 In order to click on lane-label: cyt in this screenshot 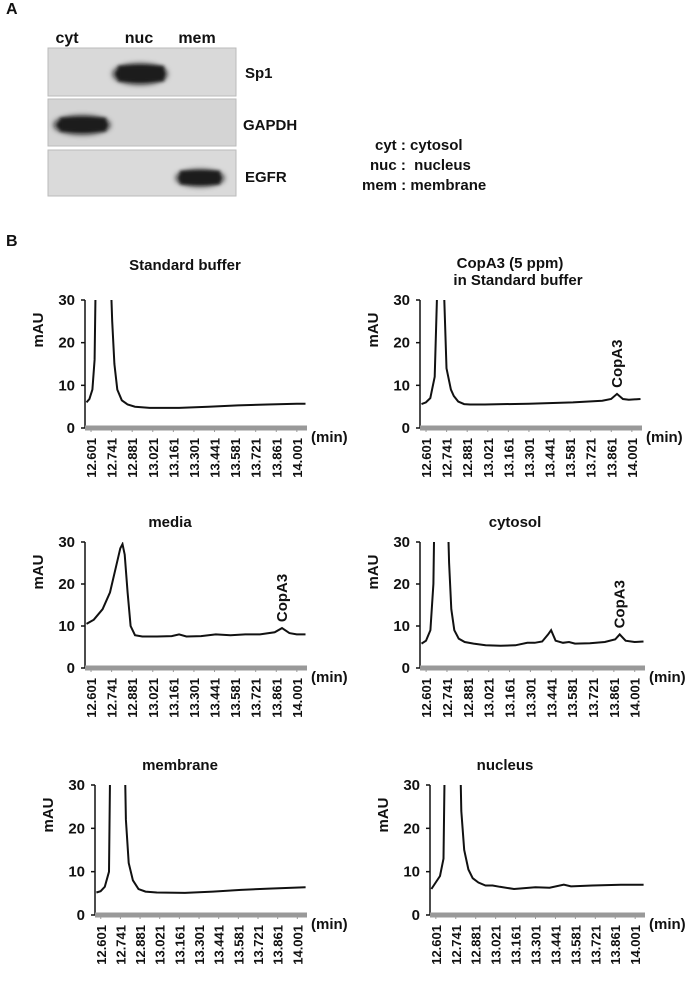, I will do `click(67, 38)`.